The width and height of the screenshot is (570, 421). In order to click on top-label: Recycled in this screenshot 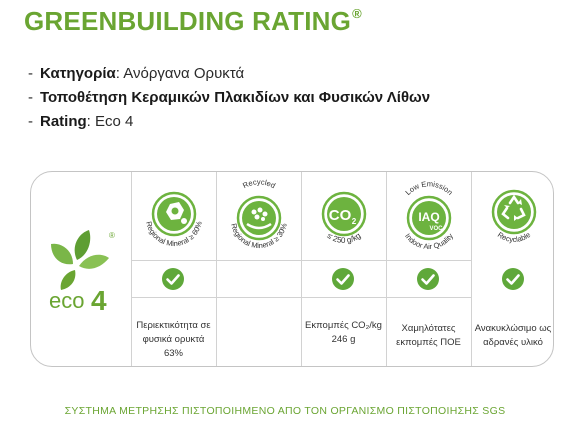, I will do `click(259, 183)`.